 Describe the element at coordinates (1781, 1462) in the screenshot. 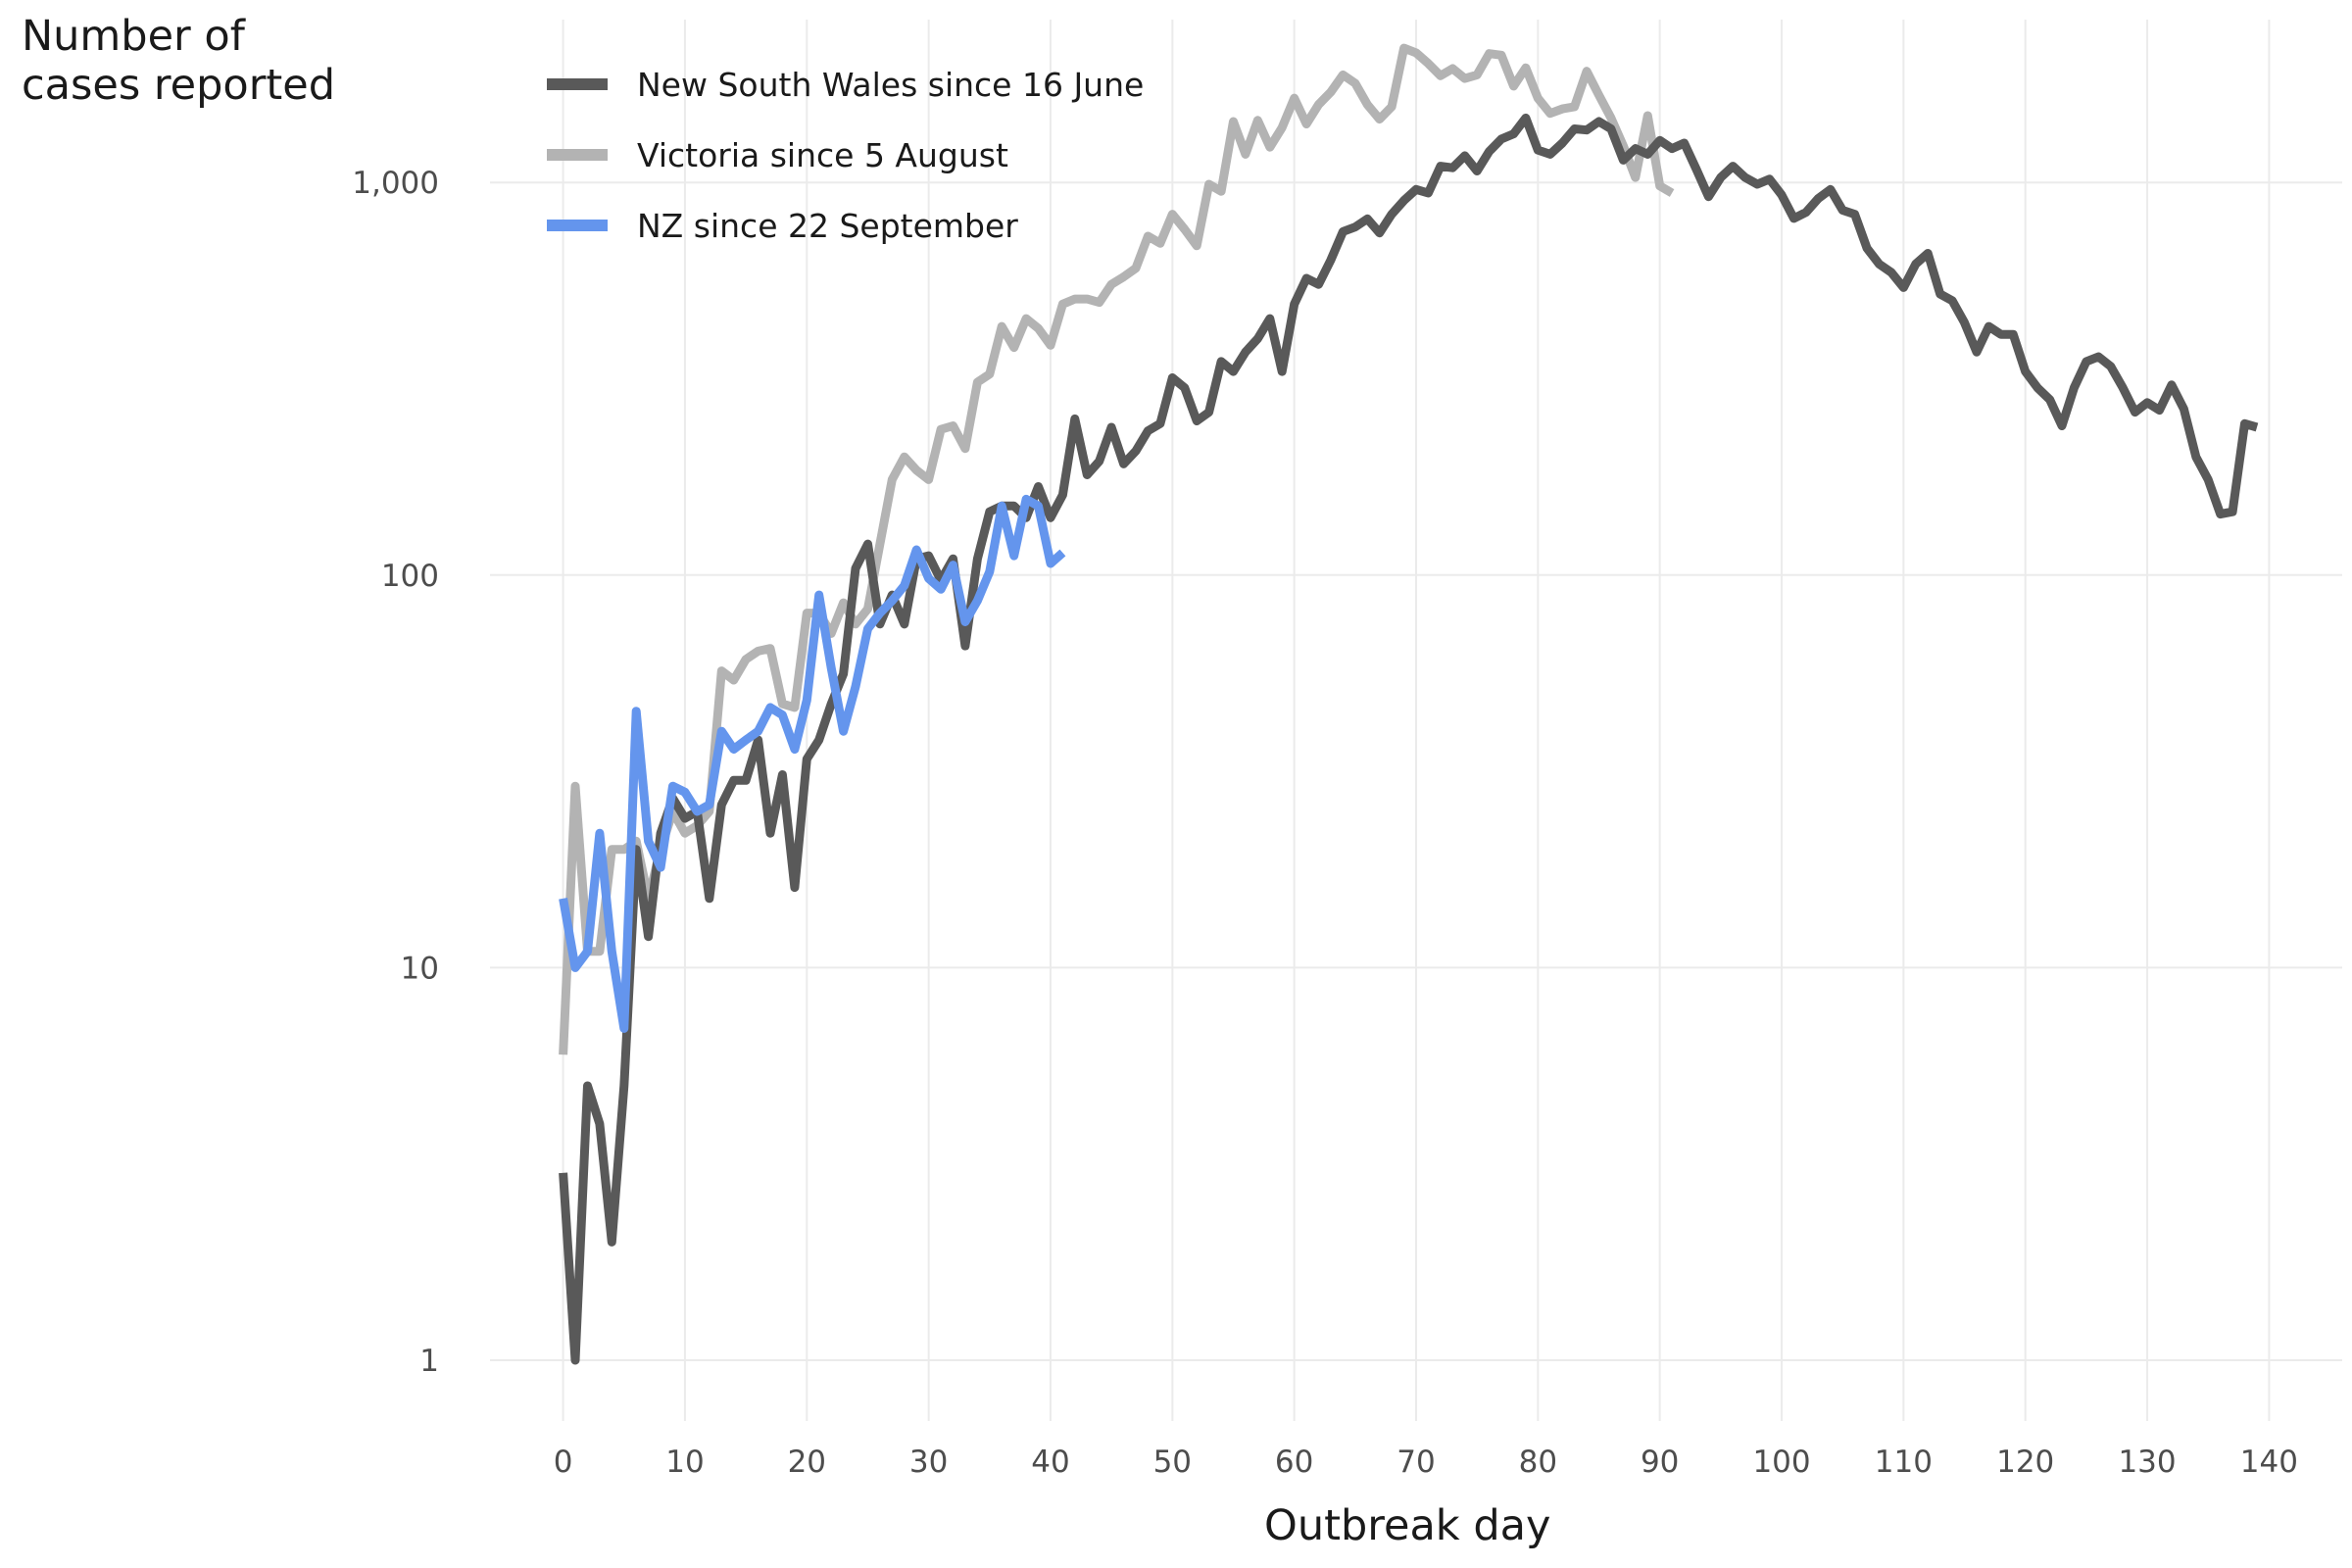

I see `x-tick-label: 100` at that location.